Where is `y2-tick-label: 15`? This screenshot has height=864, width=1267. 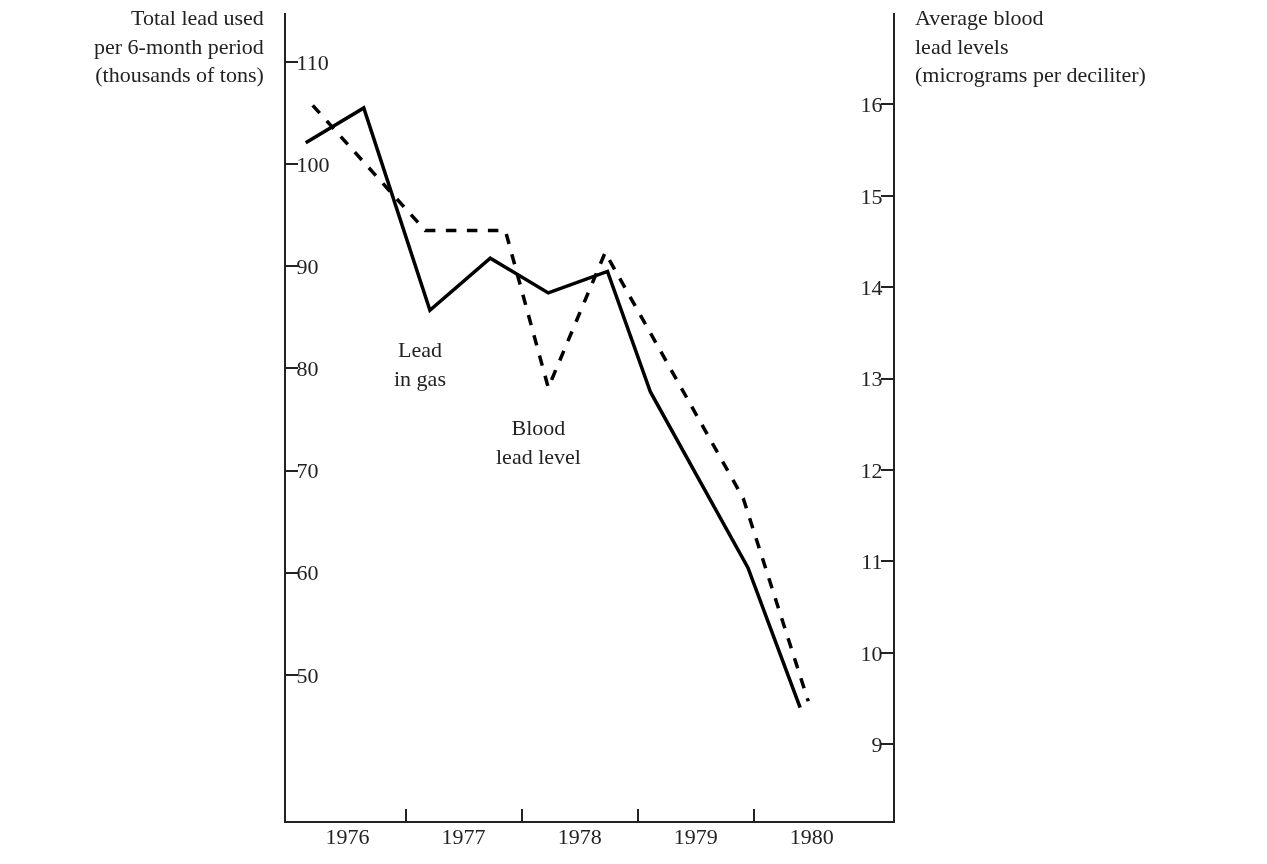 y2-tick-label: 15 is located at coordinates (871, 196).